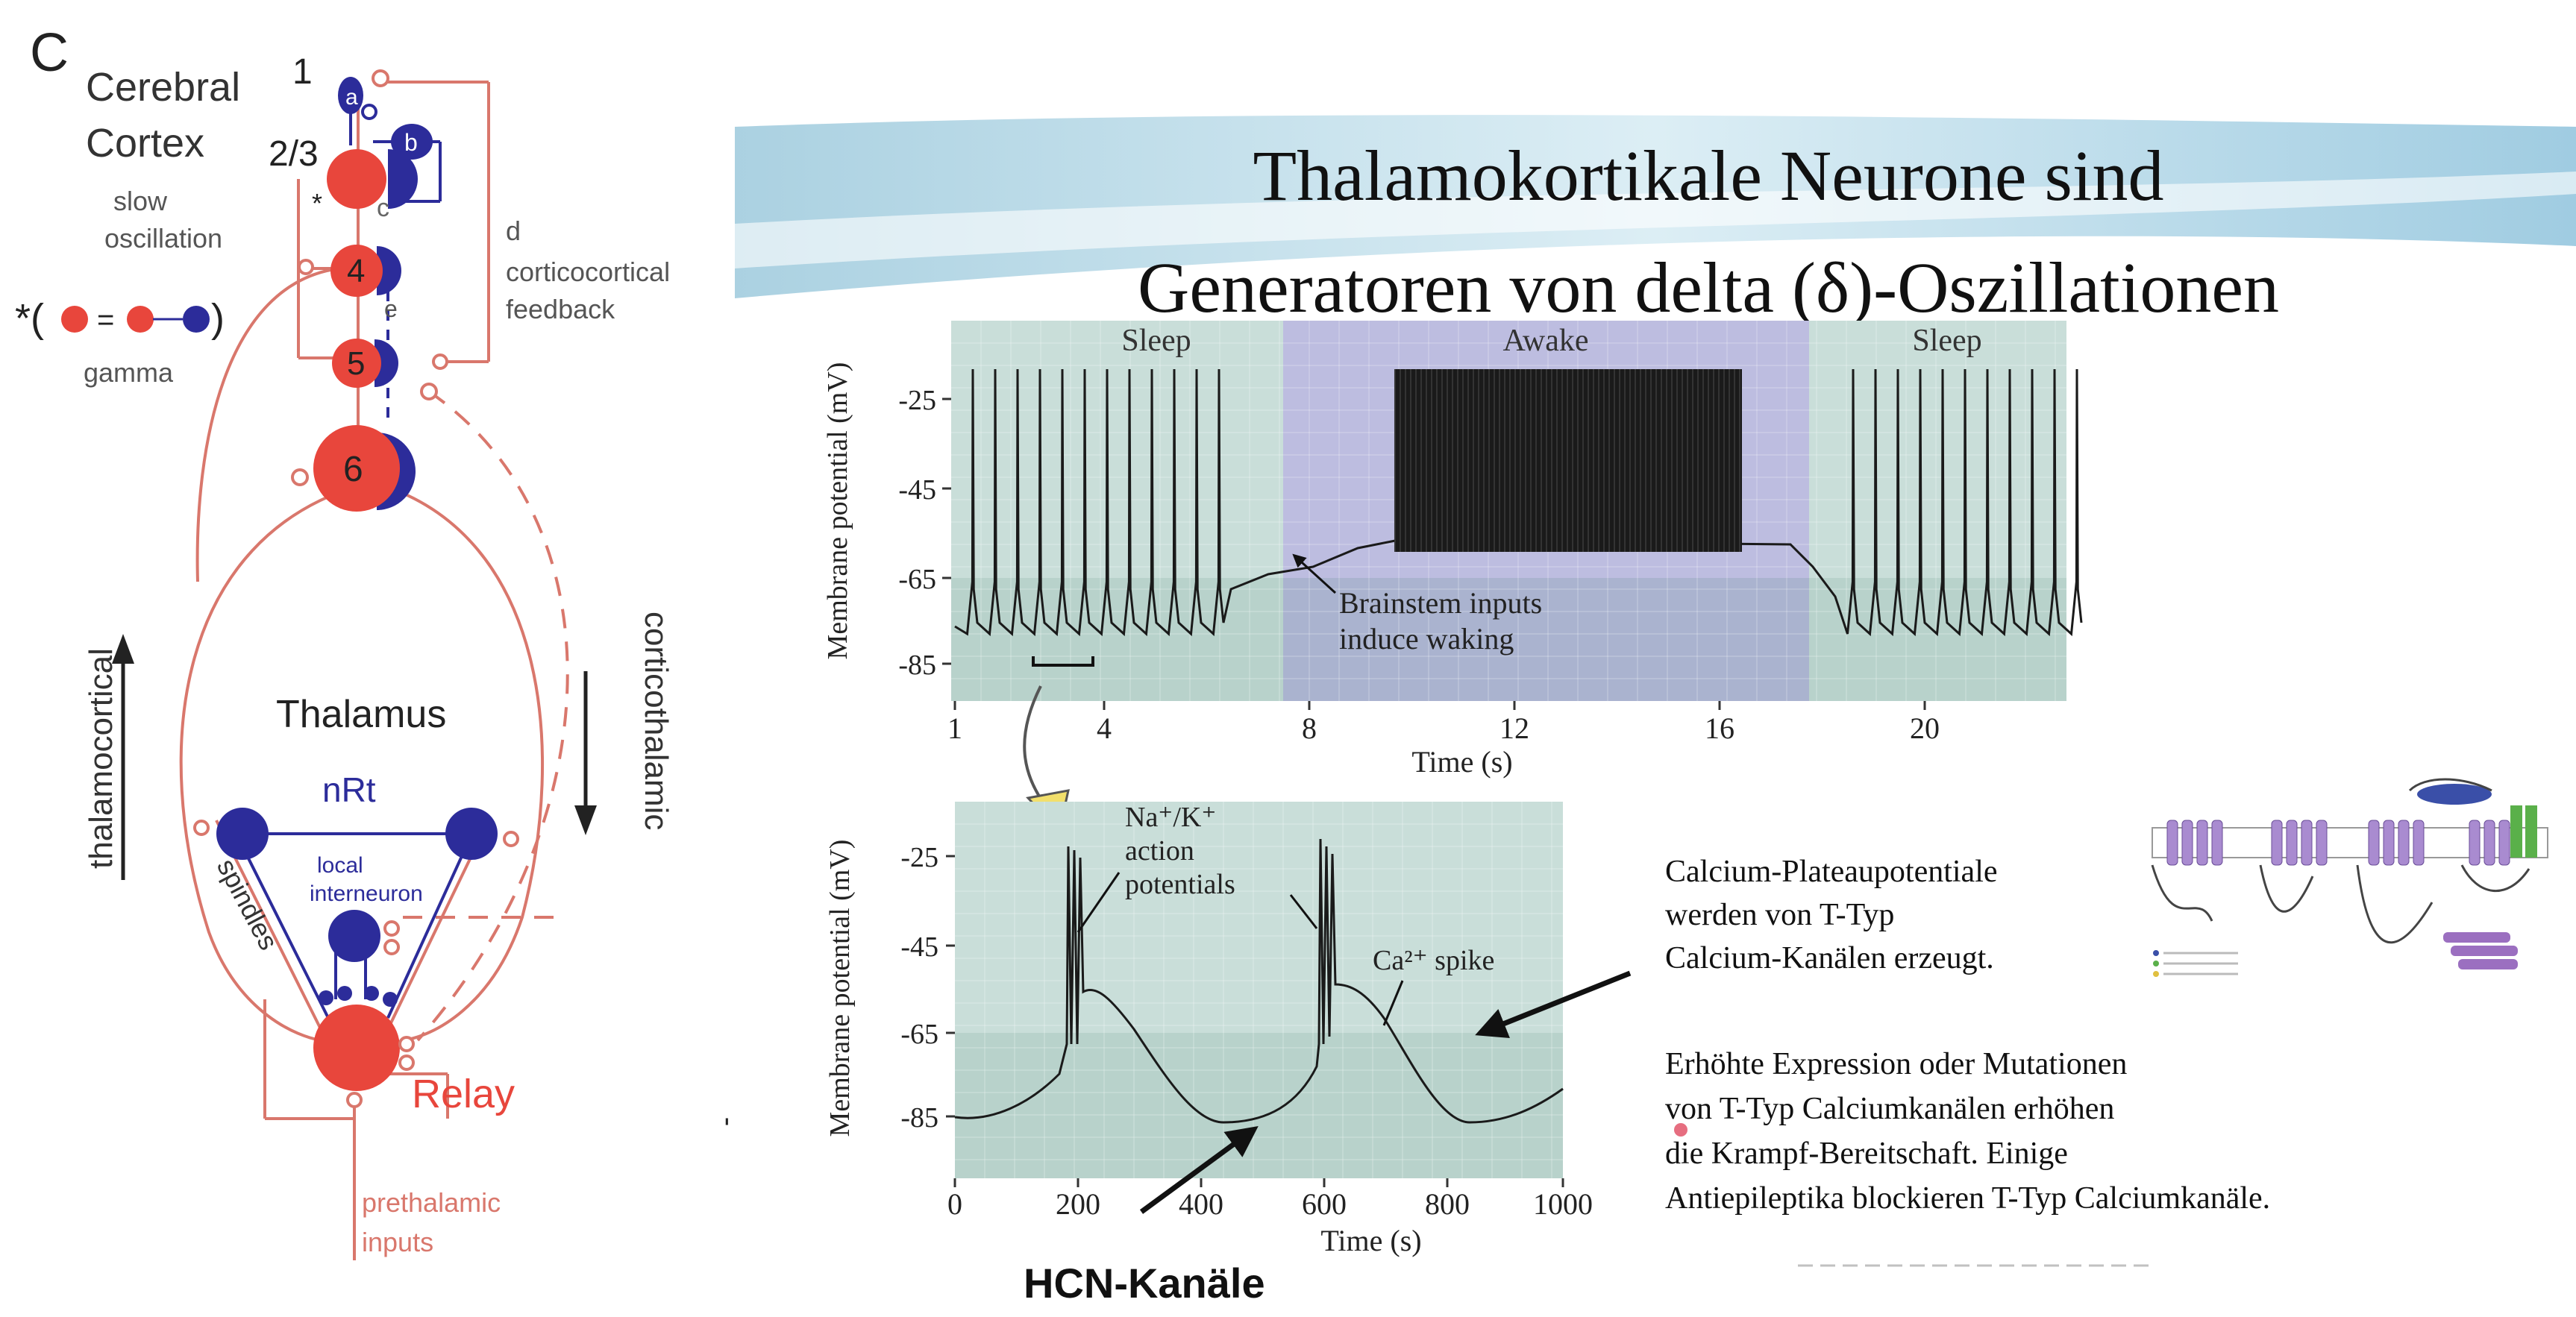  I want to click on local-interneuron-cell, so click(354, 936).